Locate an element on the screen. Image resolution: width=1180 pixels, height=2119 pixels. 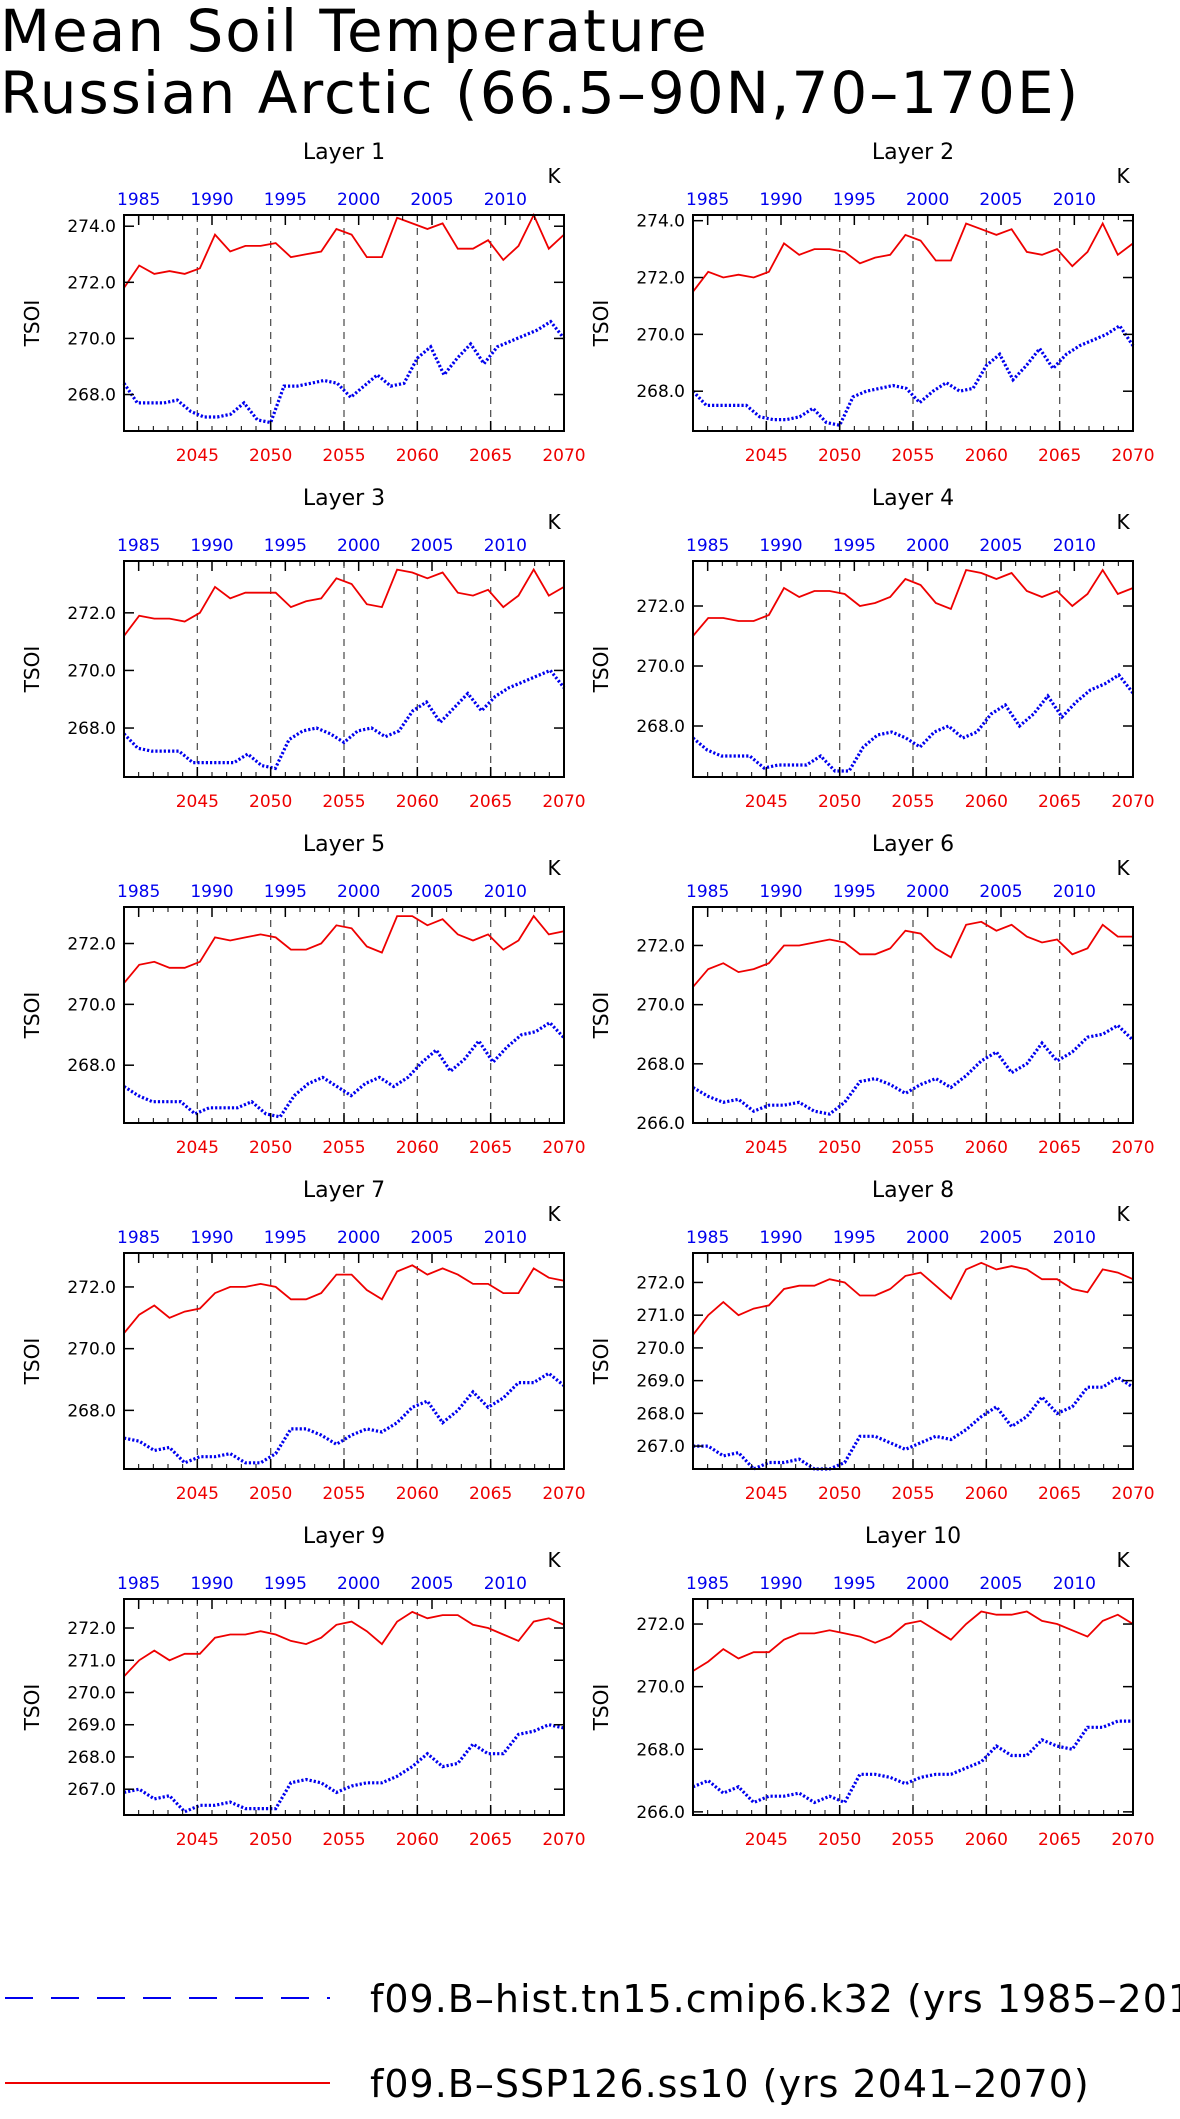
panel-title: Layer 6 is located at coordinates (913, 844).